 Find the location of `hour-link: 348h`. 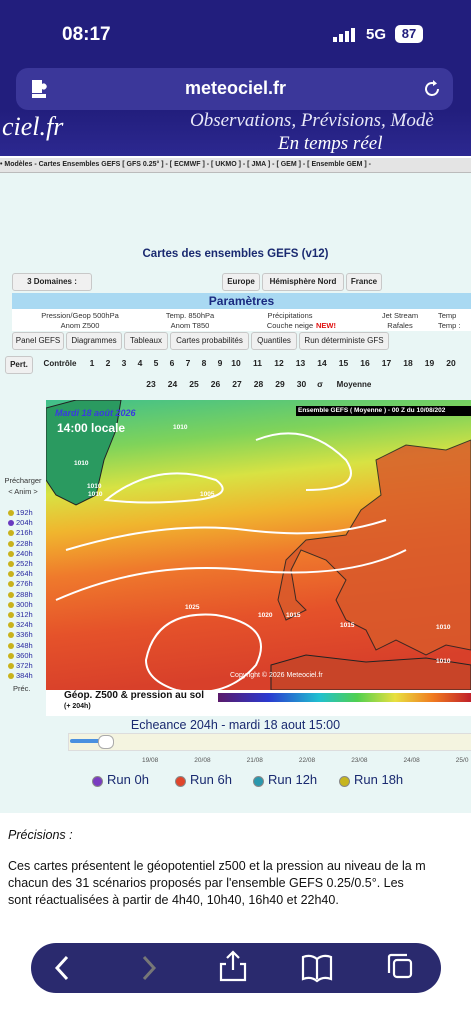

hour-link: 348h is located at coordinates (20, 645).